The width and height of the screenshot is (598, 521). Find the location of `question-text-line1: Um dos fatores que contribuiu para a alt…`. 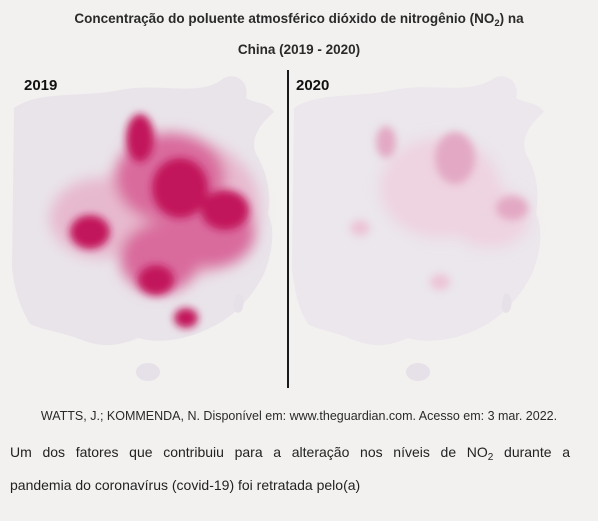

question-text-line1: Um dos fatores que contribuiu para a alt… is located at coordinates (290, 453).